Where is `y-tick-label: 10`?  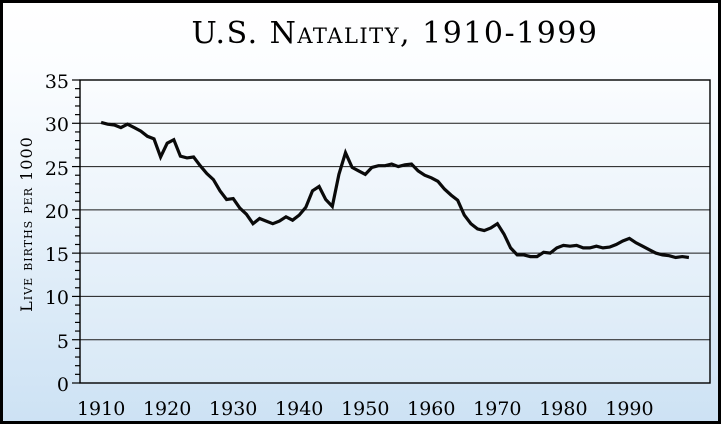
y-tick-label: 10 is located at coordinates (56, 298).